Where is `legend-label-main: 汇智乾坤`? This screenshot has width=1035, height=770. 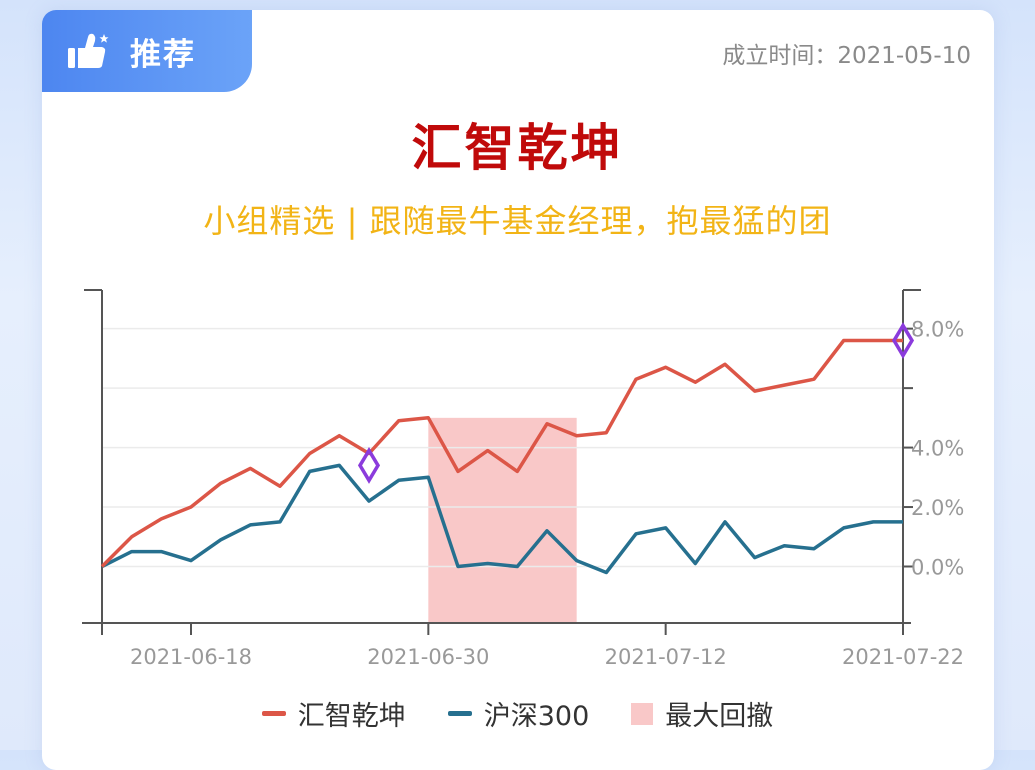
legend-label-main: 汇智乾坤 is located at coordinates (351, 716).